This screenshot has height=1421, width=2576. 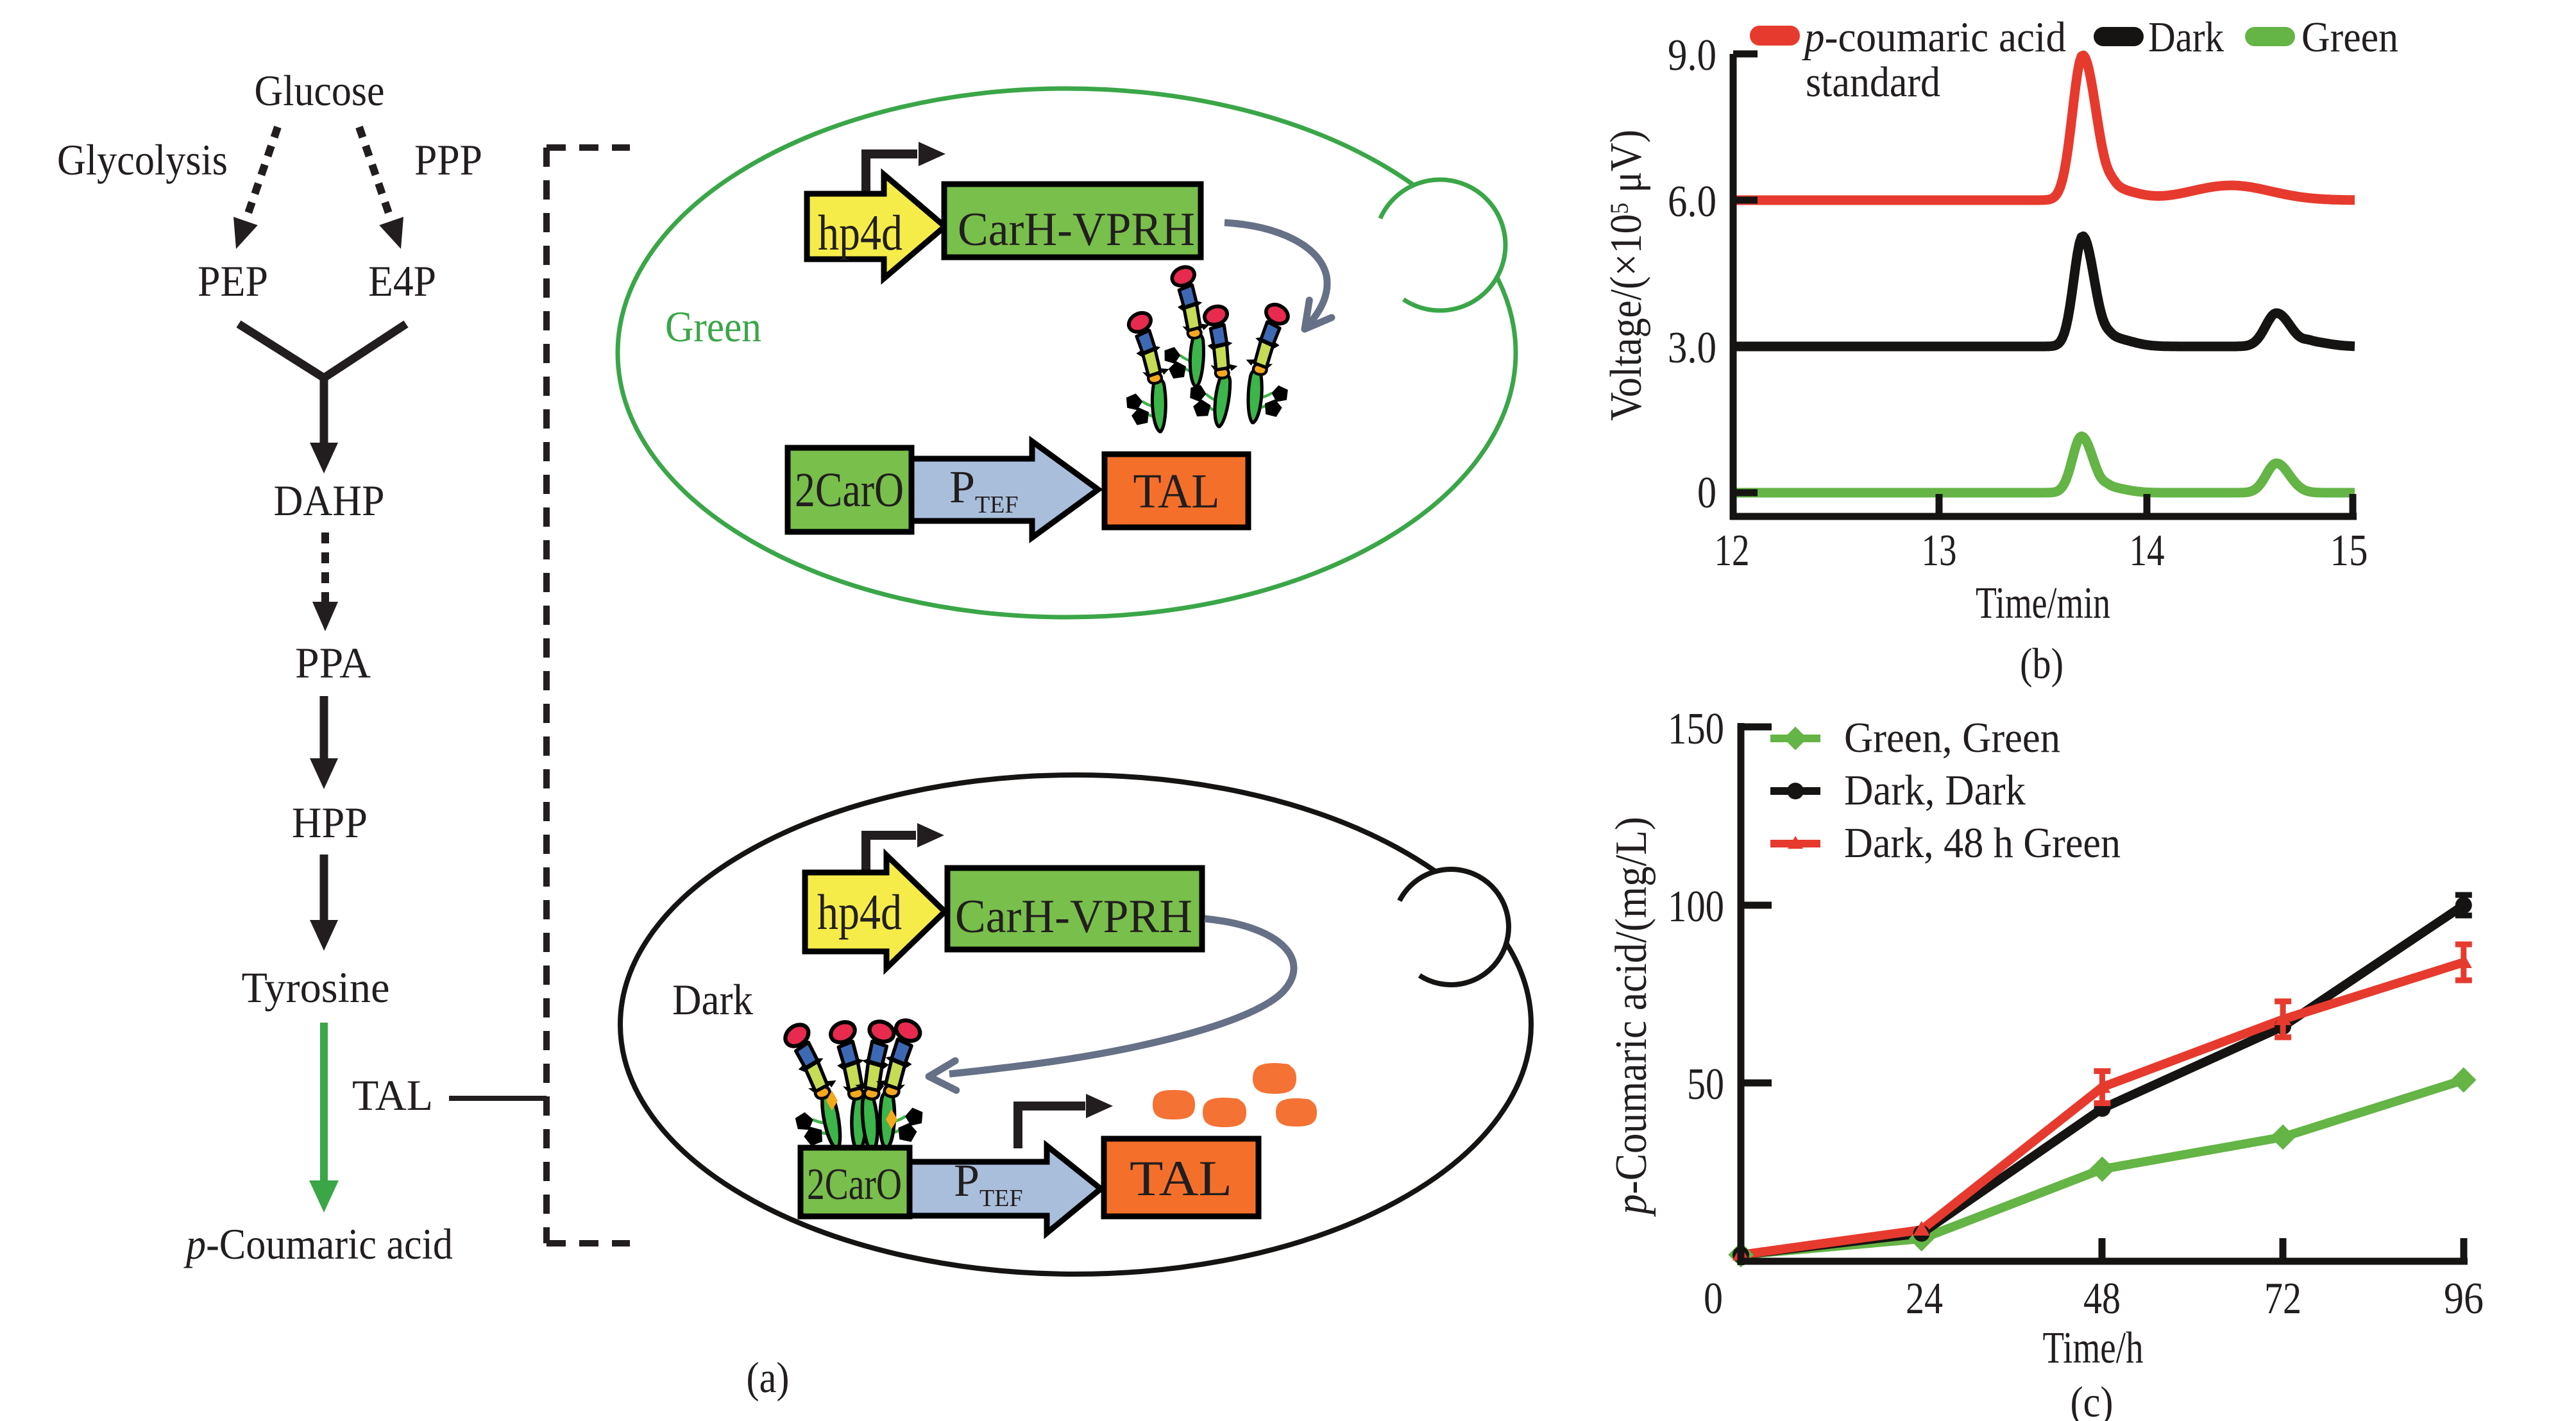 I want to click on svg-text: Dark, Dark, so click(x=1935, y=790).